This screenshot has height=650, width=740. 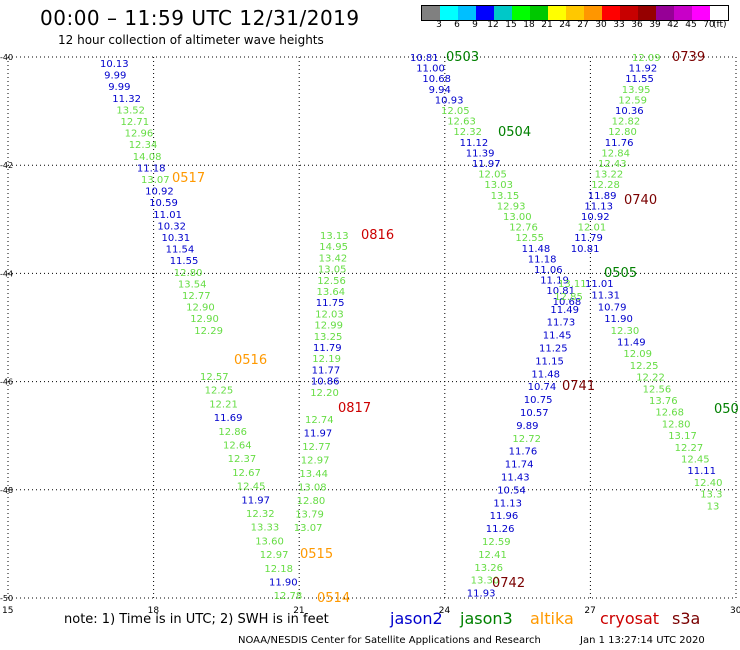 What do you see at coordinates (246, 473) in the screenshot?
I see `swh-value: 12.67` at bounding box center [246, 473].